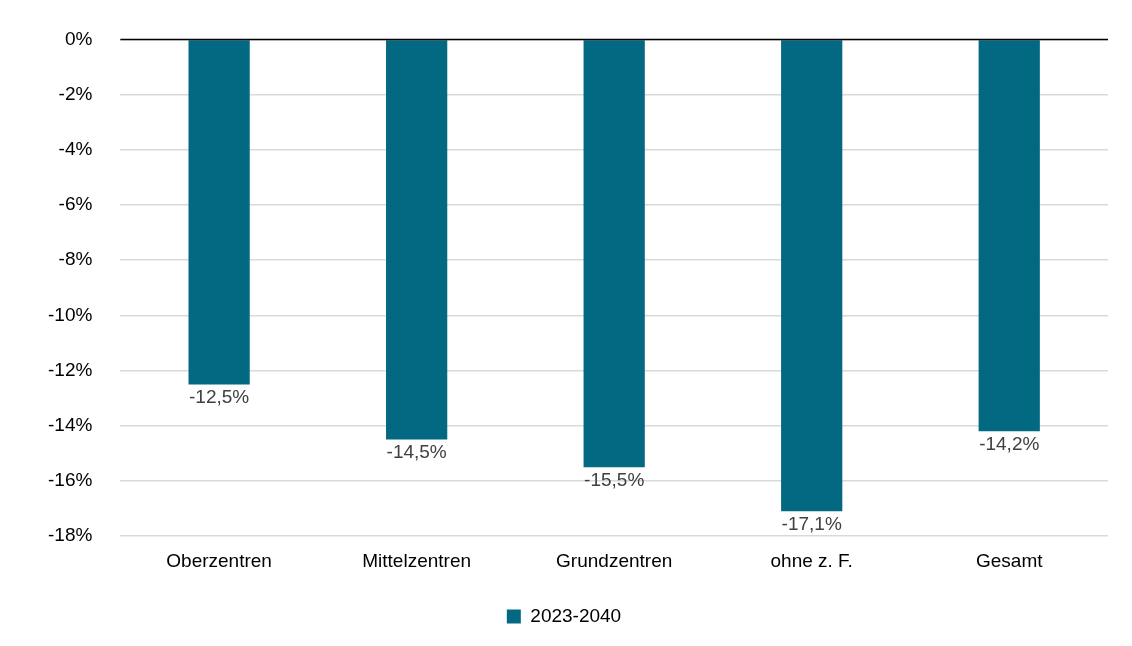 Image resolution: width=1132 pixels, height=646 pixels. I want to click on data-label: -14,5%, so click(416, 452).